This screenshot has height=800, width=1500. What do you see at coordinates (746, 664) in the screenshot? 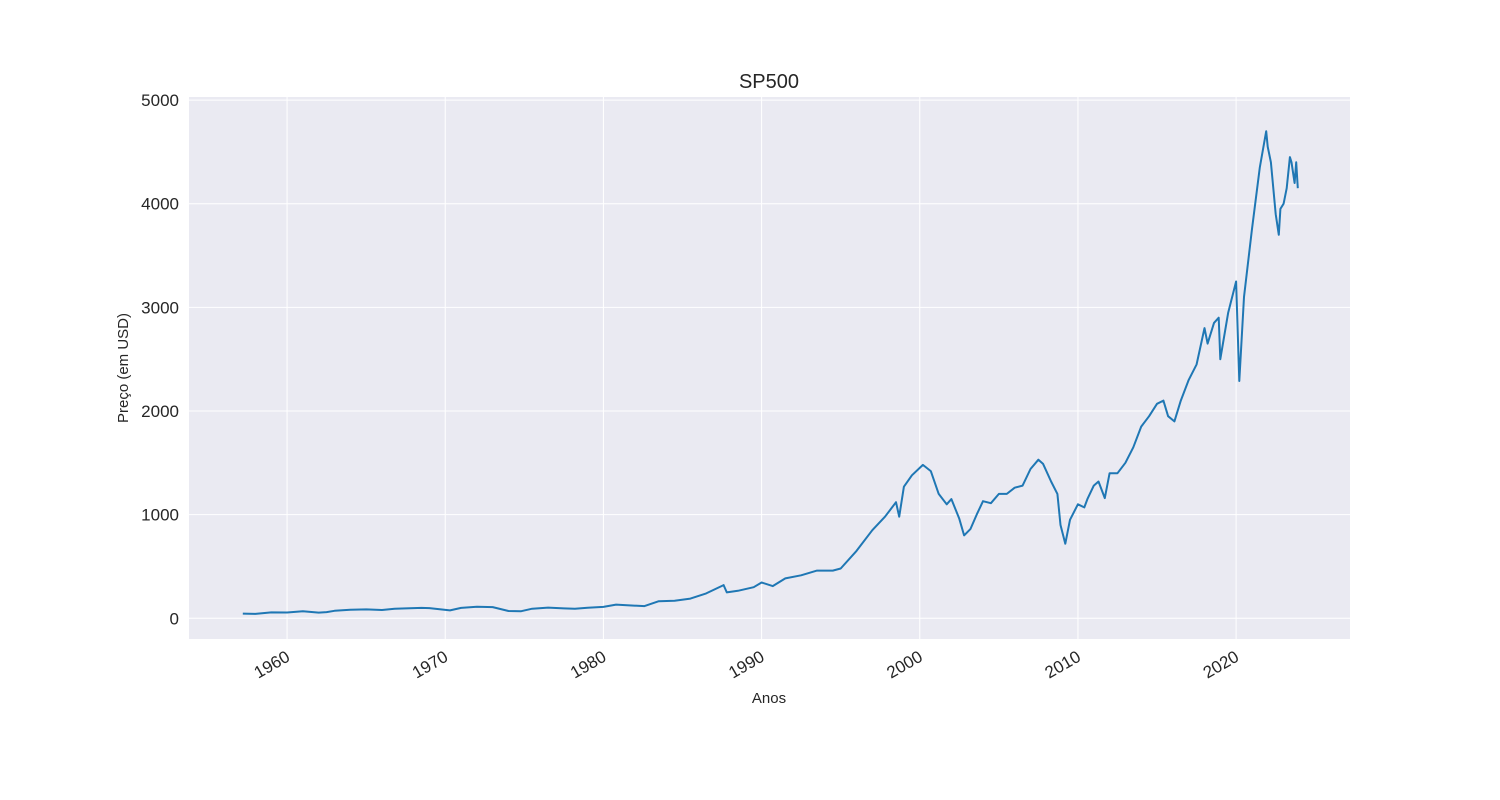
I see `x-tick-label: 1990` at bounding box center [746, 664].